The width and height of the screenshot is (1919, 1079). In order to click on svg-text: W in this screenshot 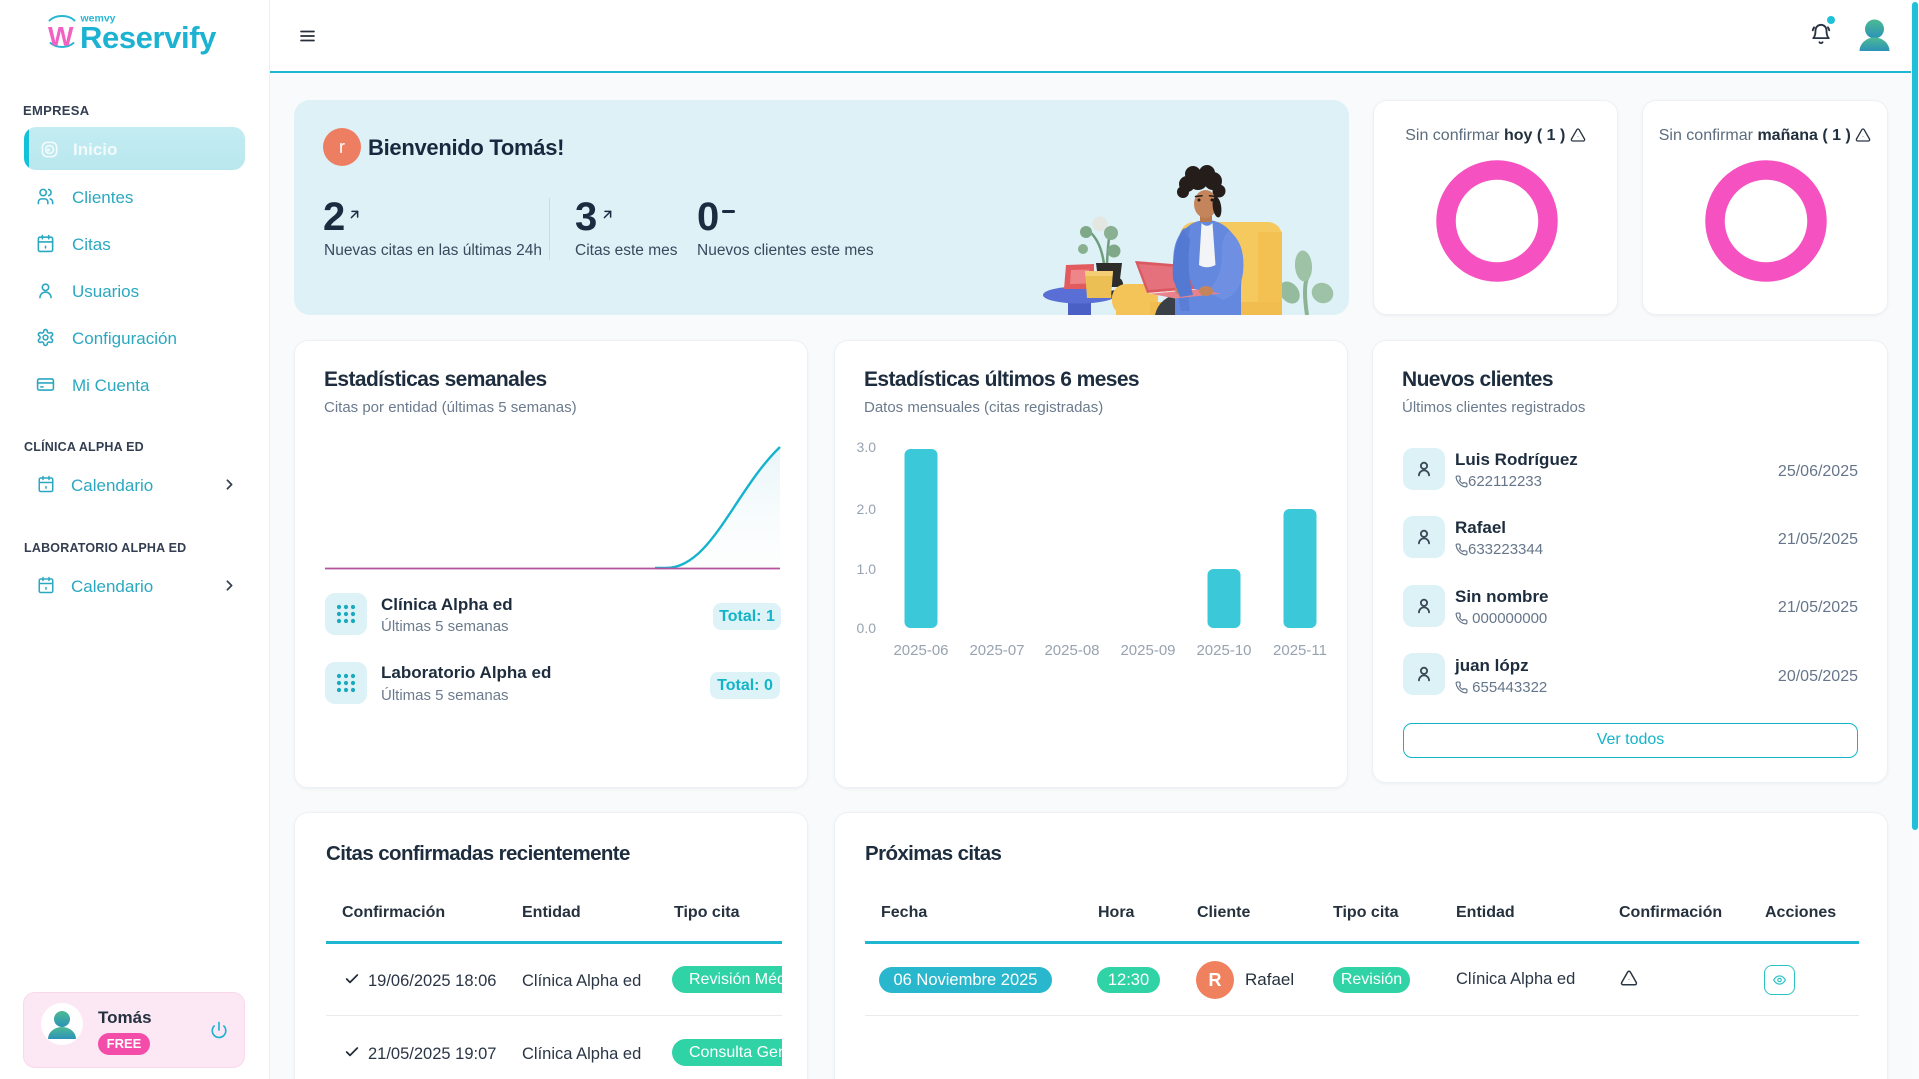, I will do `click(61, 37)`.